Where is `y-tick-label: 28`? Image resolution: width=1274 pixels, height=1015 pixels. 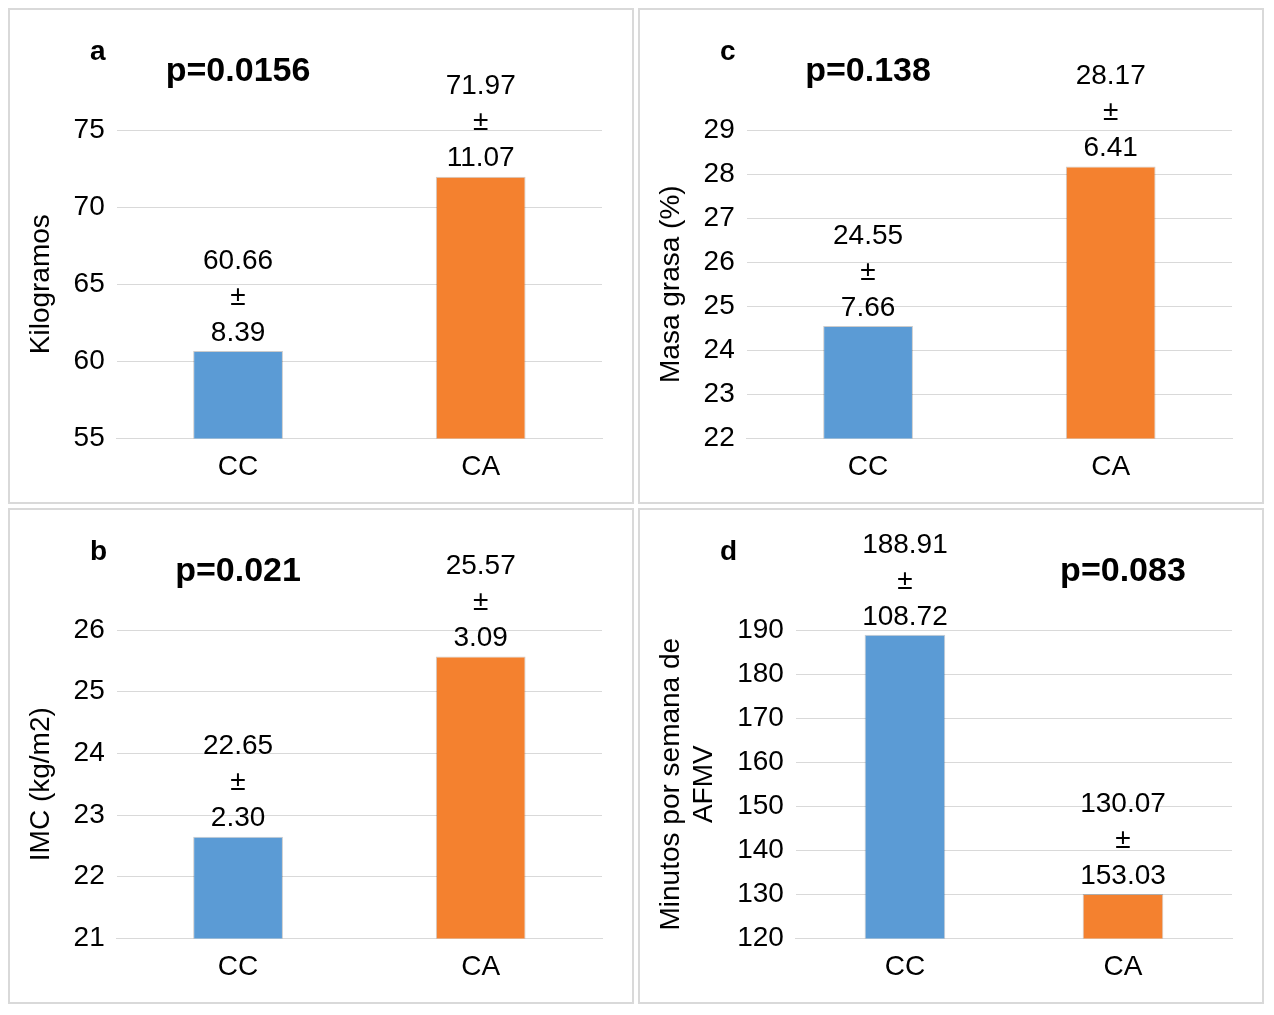 y-tick-label: 28 is located at coordinates (719, 172).